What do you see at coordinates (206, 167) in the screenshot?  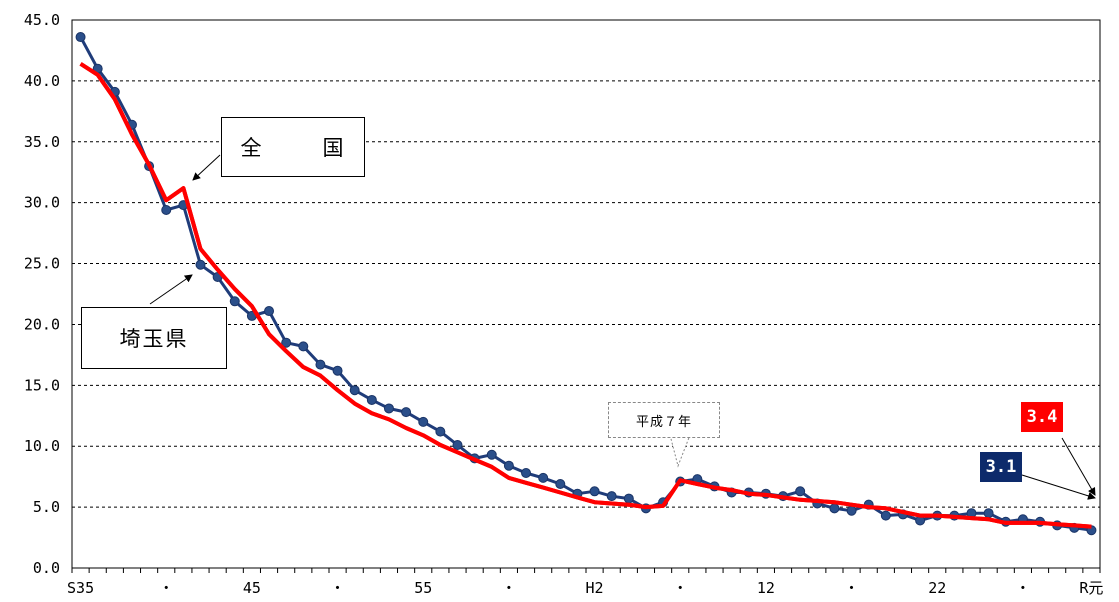 I see `arrow-national` at bounding box center [206, 167].